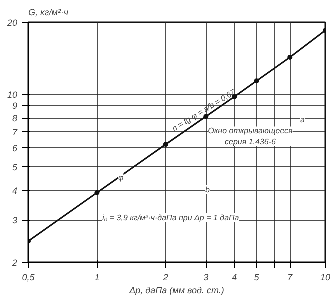 Image resolution: width=335 pixels, height=298 pixels. Describe the element at coordinates (257, 277) in the screenshot. I see `x-tick-label: 5` at that location.